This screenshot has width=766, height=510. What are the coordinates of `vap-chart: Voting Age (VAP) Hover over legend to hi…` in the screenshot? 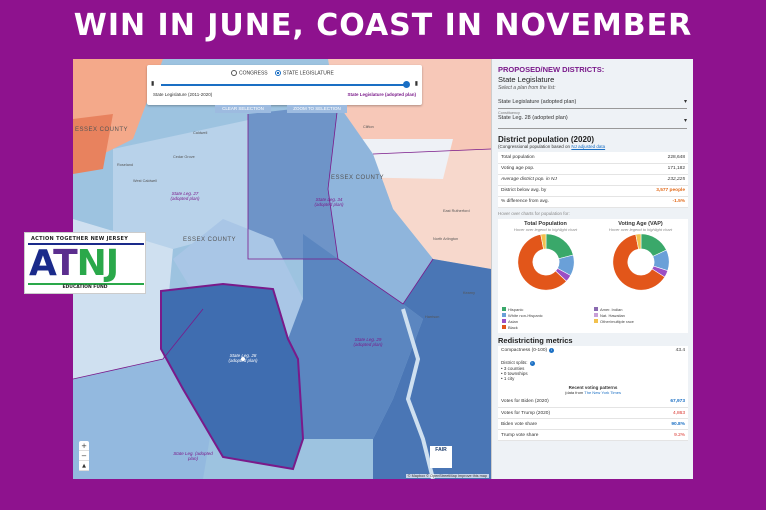 It's located at (640, 259).